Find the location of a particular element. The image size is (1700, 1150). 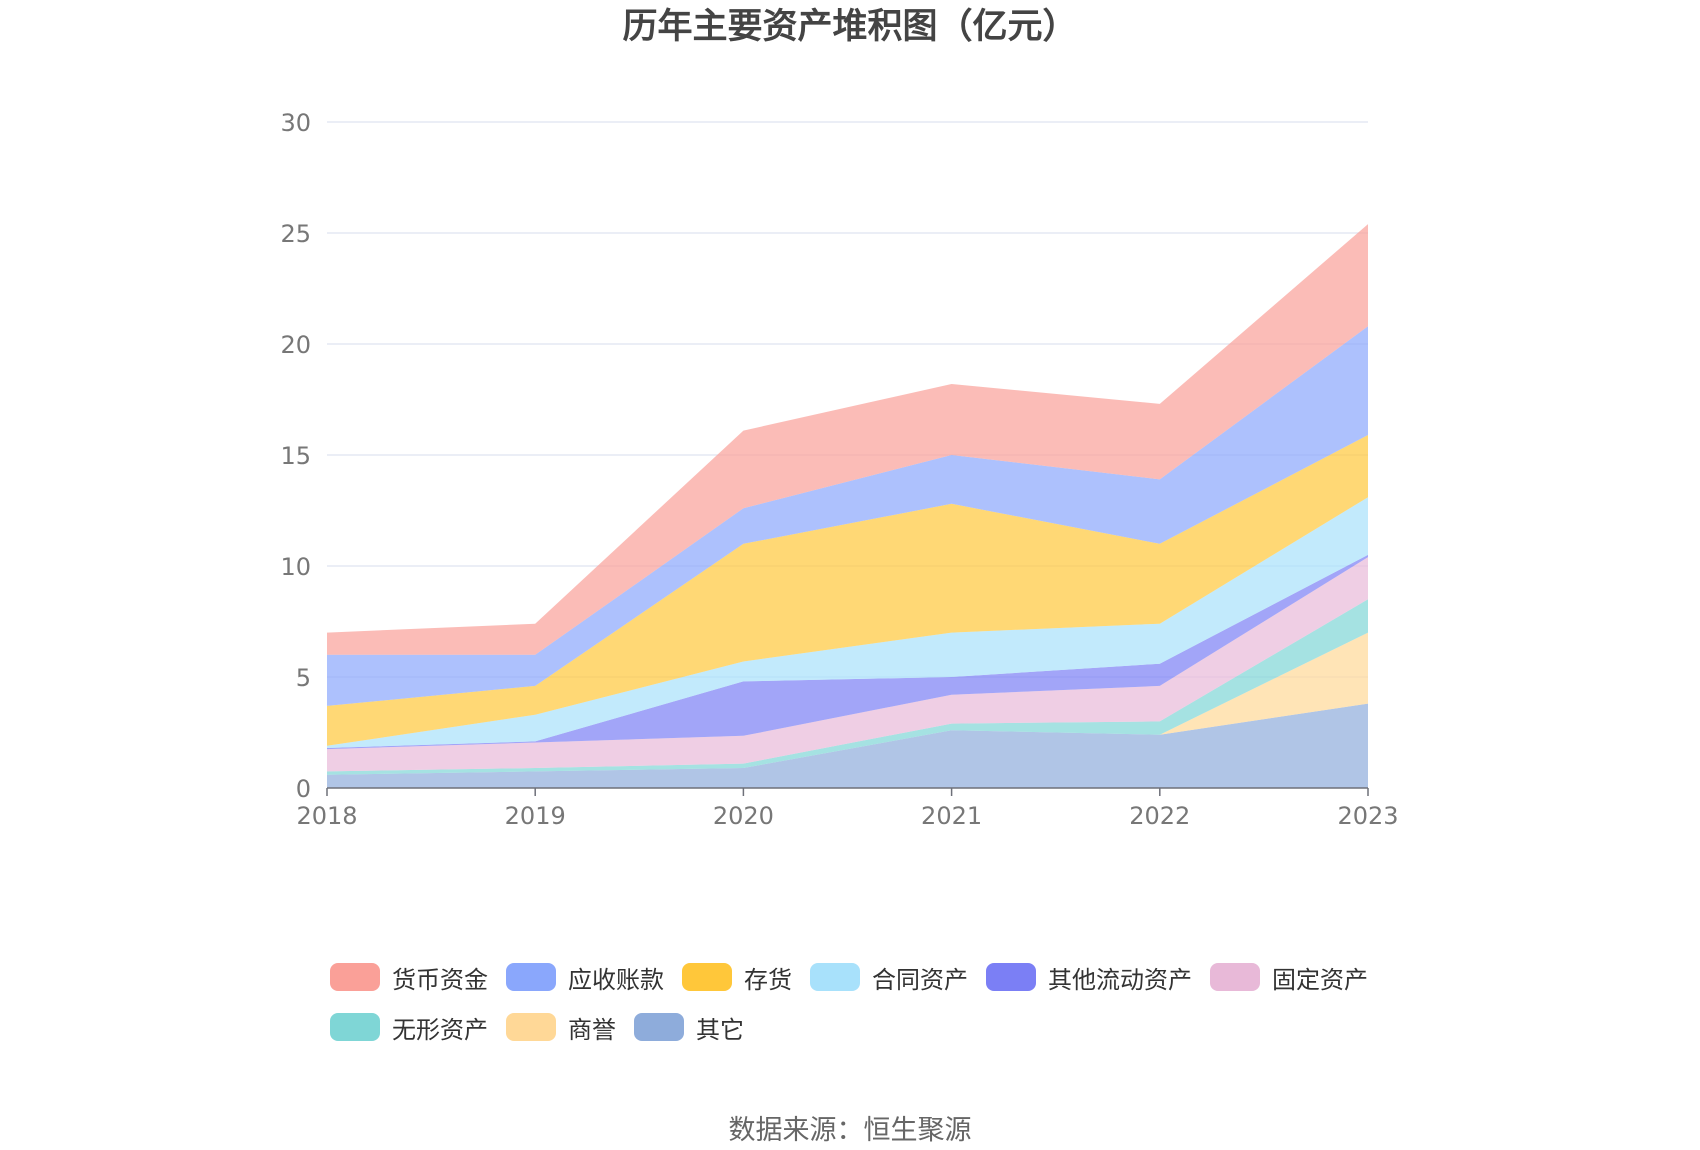

legend-item-其他流动资产: 其他流动资产 is located at coordinates (1089, 977).